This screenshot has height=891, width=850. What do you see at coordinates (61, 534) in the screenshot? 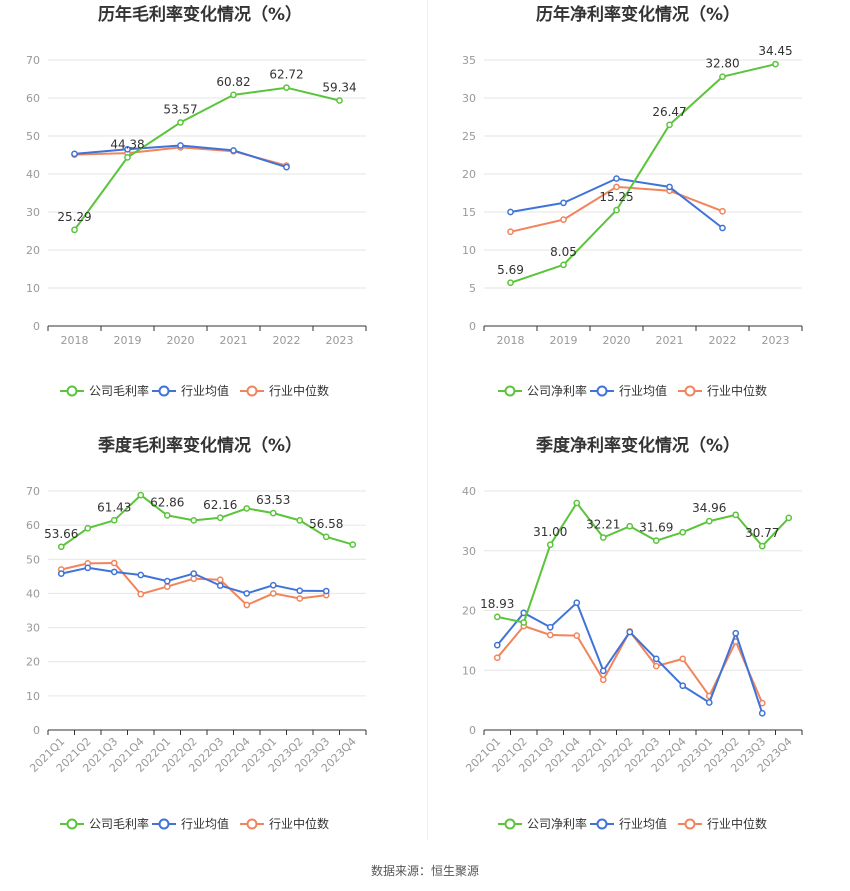
I see `data-label: 53.66` at bounding box center [61, 534].